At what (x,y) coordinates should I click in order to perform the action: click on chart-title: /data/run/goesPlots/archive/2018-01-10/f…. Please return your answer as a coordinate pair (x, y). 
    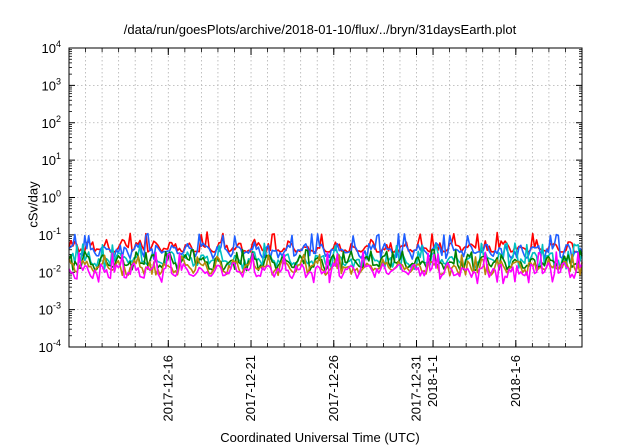
    Looking at the image, I should click on (320, 29).